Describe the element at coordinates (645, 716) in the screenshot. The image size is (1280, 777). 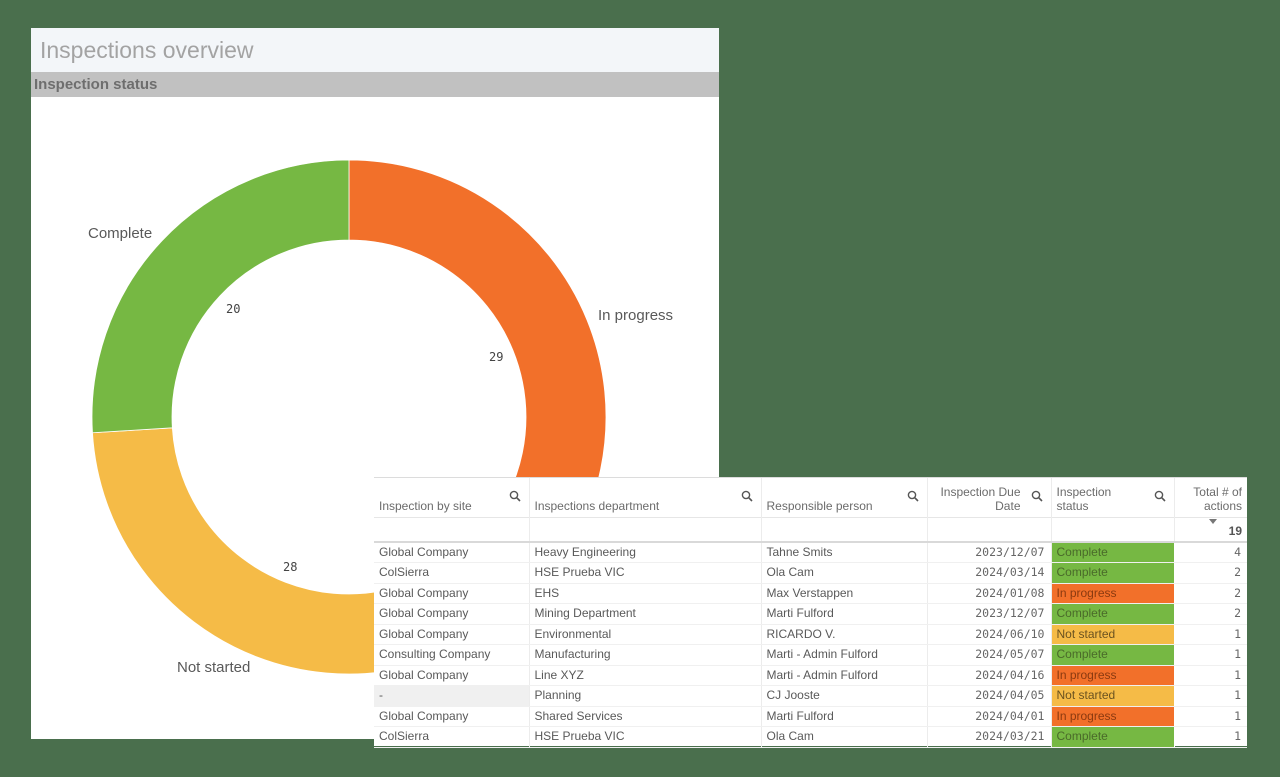
I see `department-cell: Shared Services` at that location.